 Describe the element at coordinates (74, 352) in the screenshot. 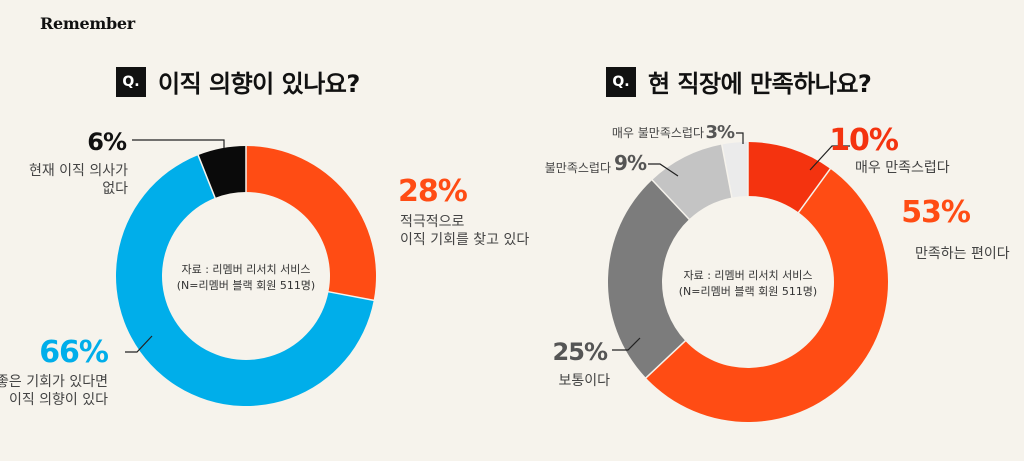

I see `slice-percent-label: 66%` at that location.